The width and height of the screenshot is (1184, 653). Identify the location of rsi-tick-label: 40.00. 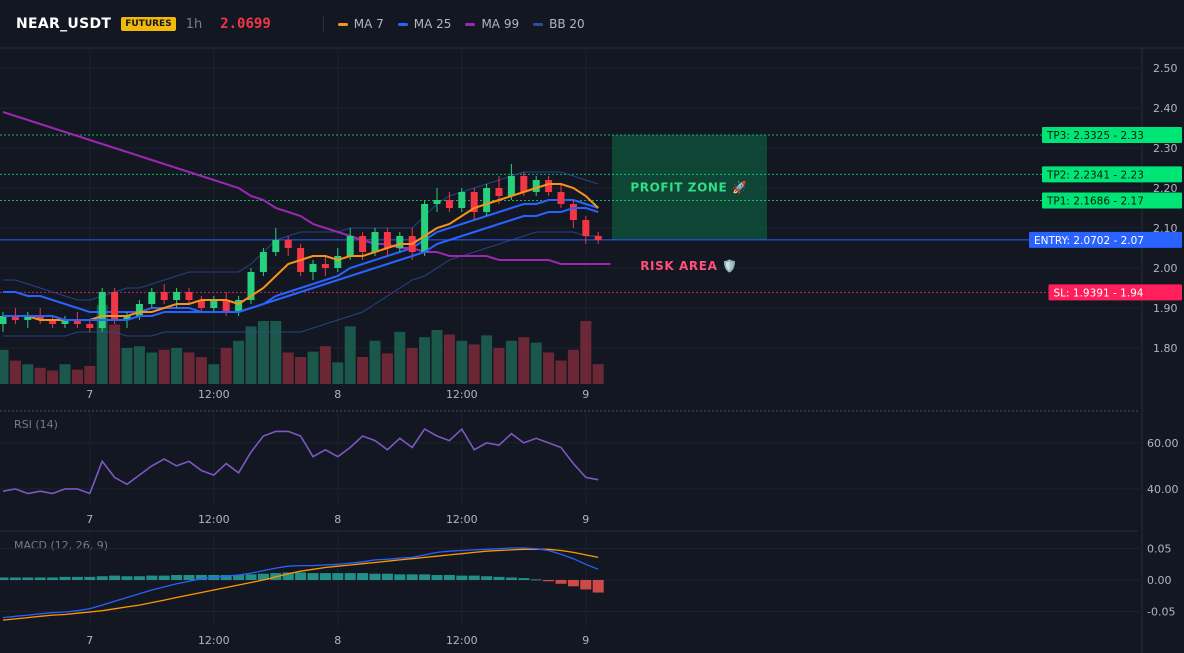
(1163, 489).